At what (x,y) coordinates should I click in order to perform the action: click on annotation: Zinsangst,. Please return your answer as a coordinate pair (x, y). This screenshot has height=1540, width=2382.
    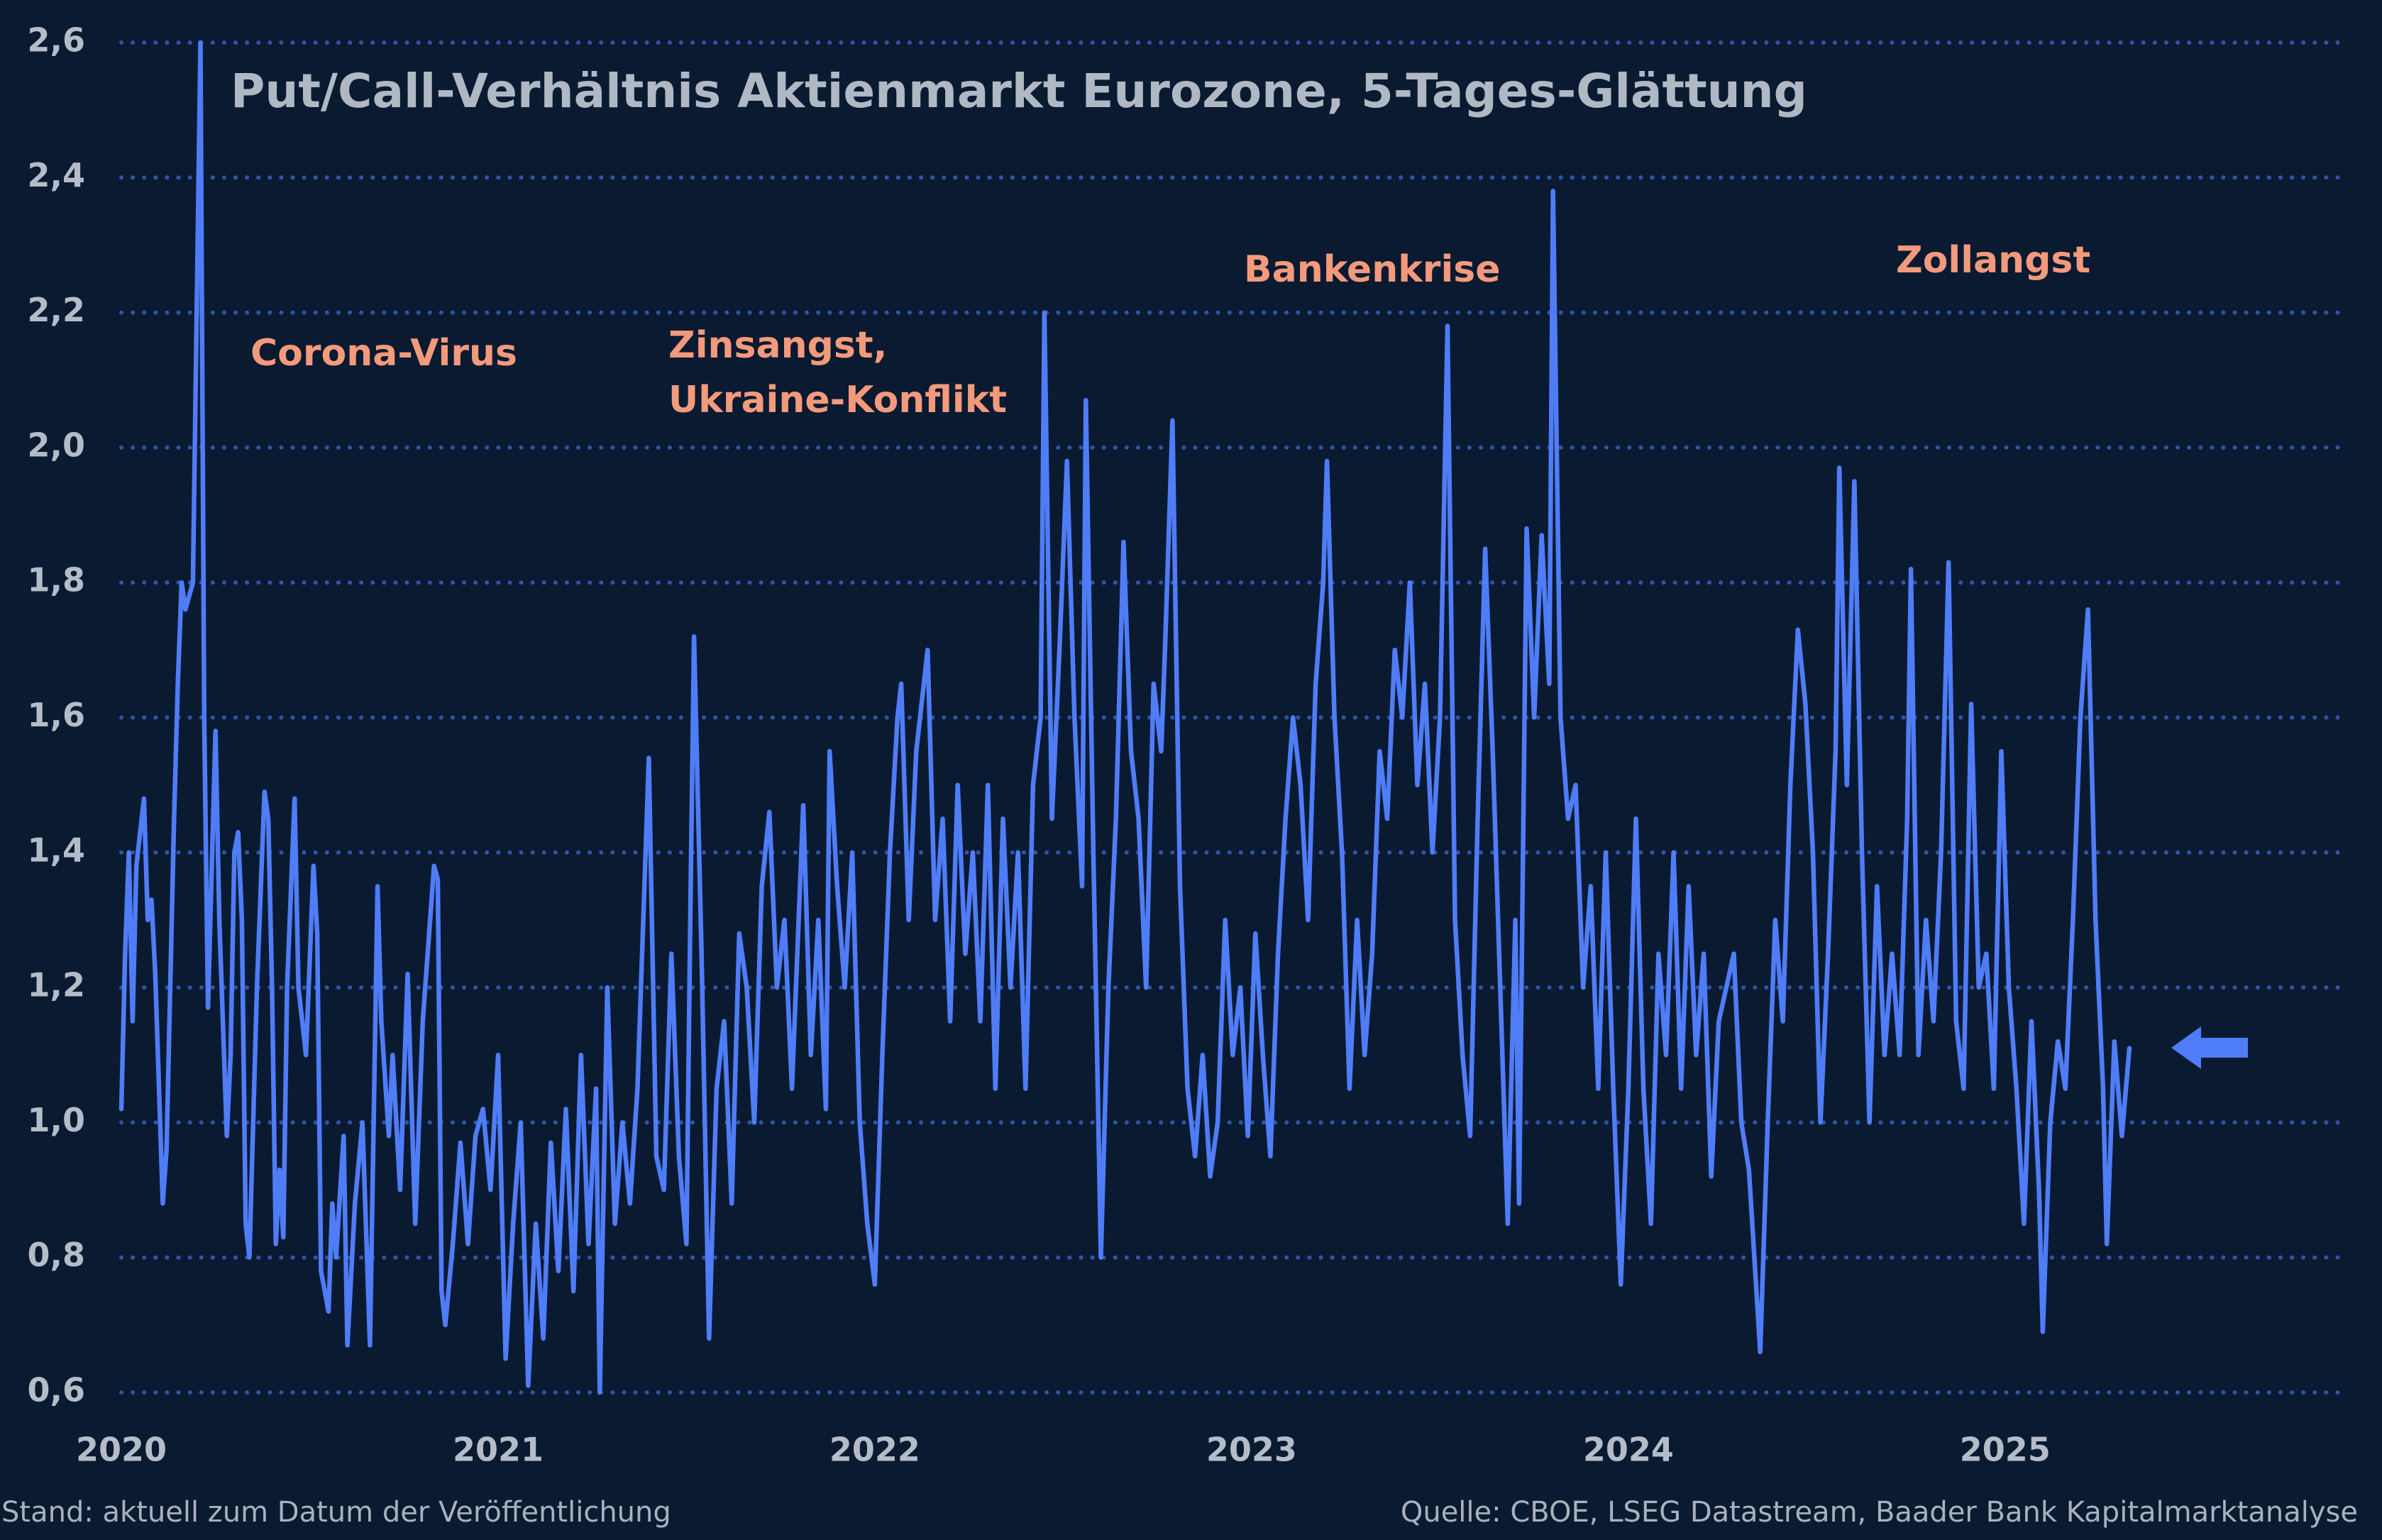
    Looking at the image, I should click on (777, 345).